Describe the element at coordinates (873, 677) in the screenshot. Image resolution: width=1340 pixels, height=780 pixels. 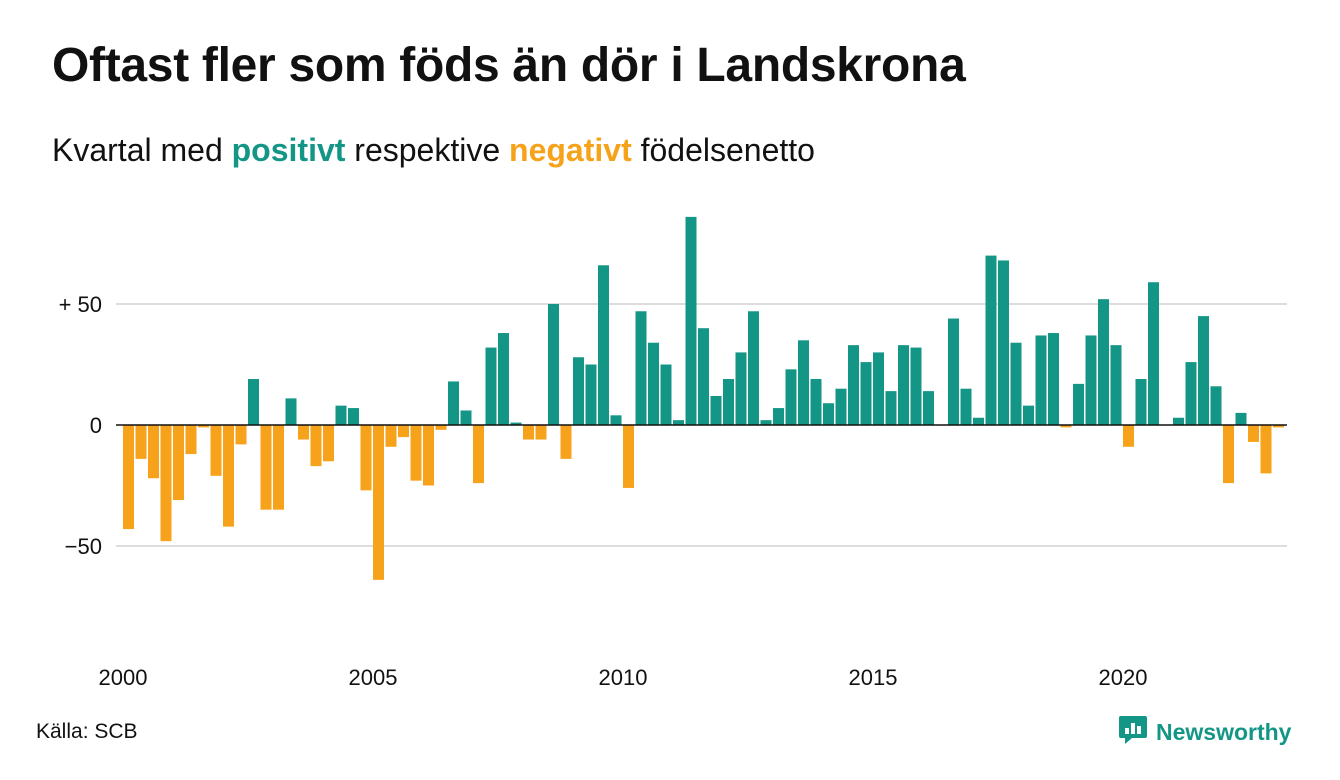
I see `x-tick-label: 2015` at that location.